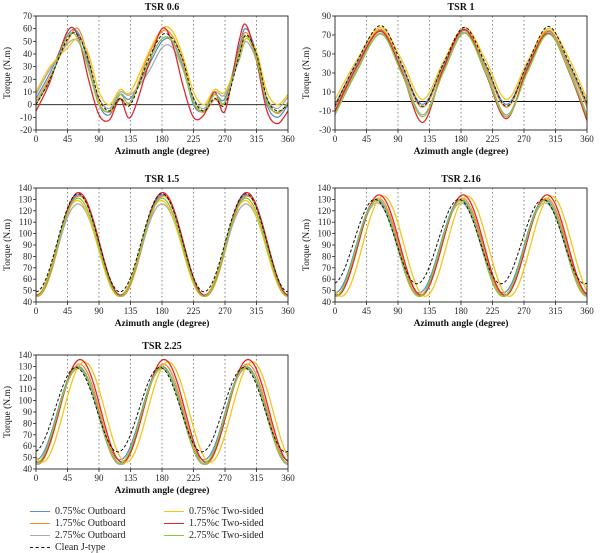 The height and width of the screenshot is (553, 600). What do you see at coordinates (461, 7) in the screenshot?
I see `chart-title: TSR 1` at bounding box center [461, 7].